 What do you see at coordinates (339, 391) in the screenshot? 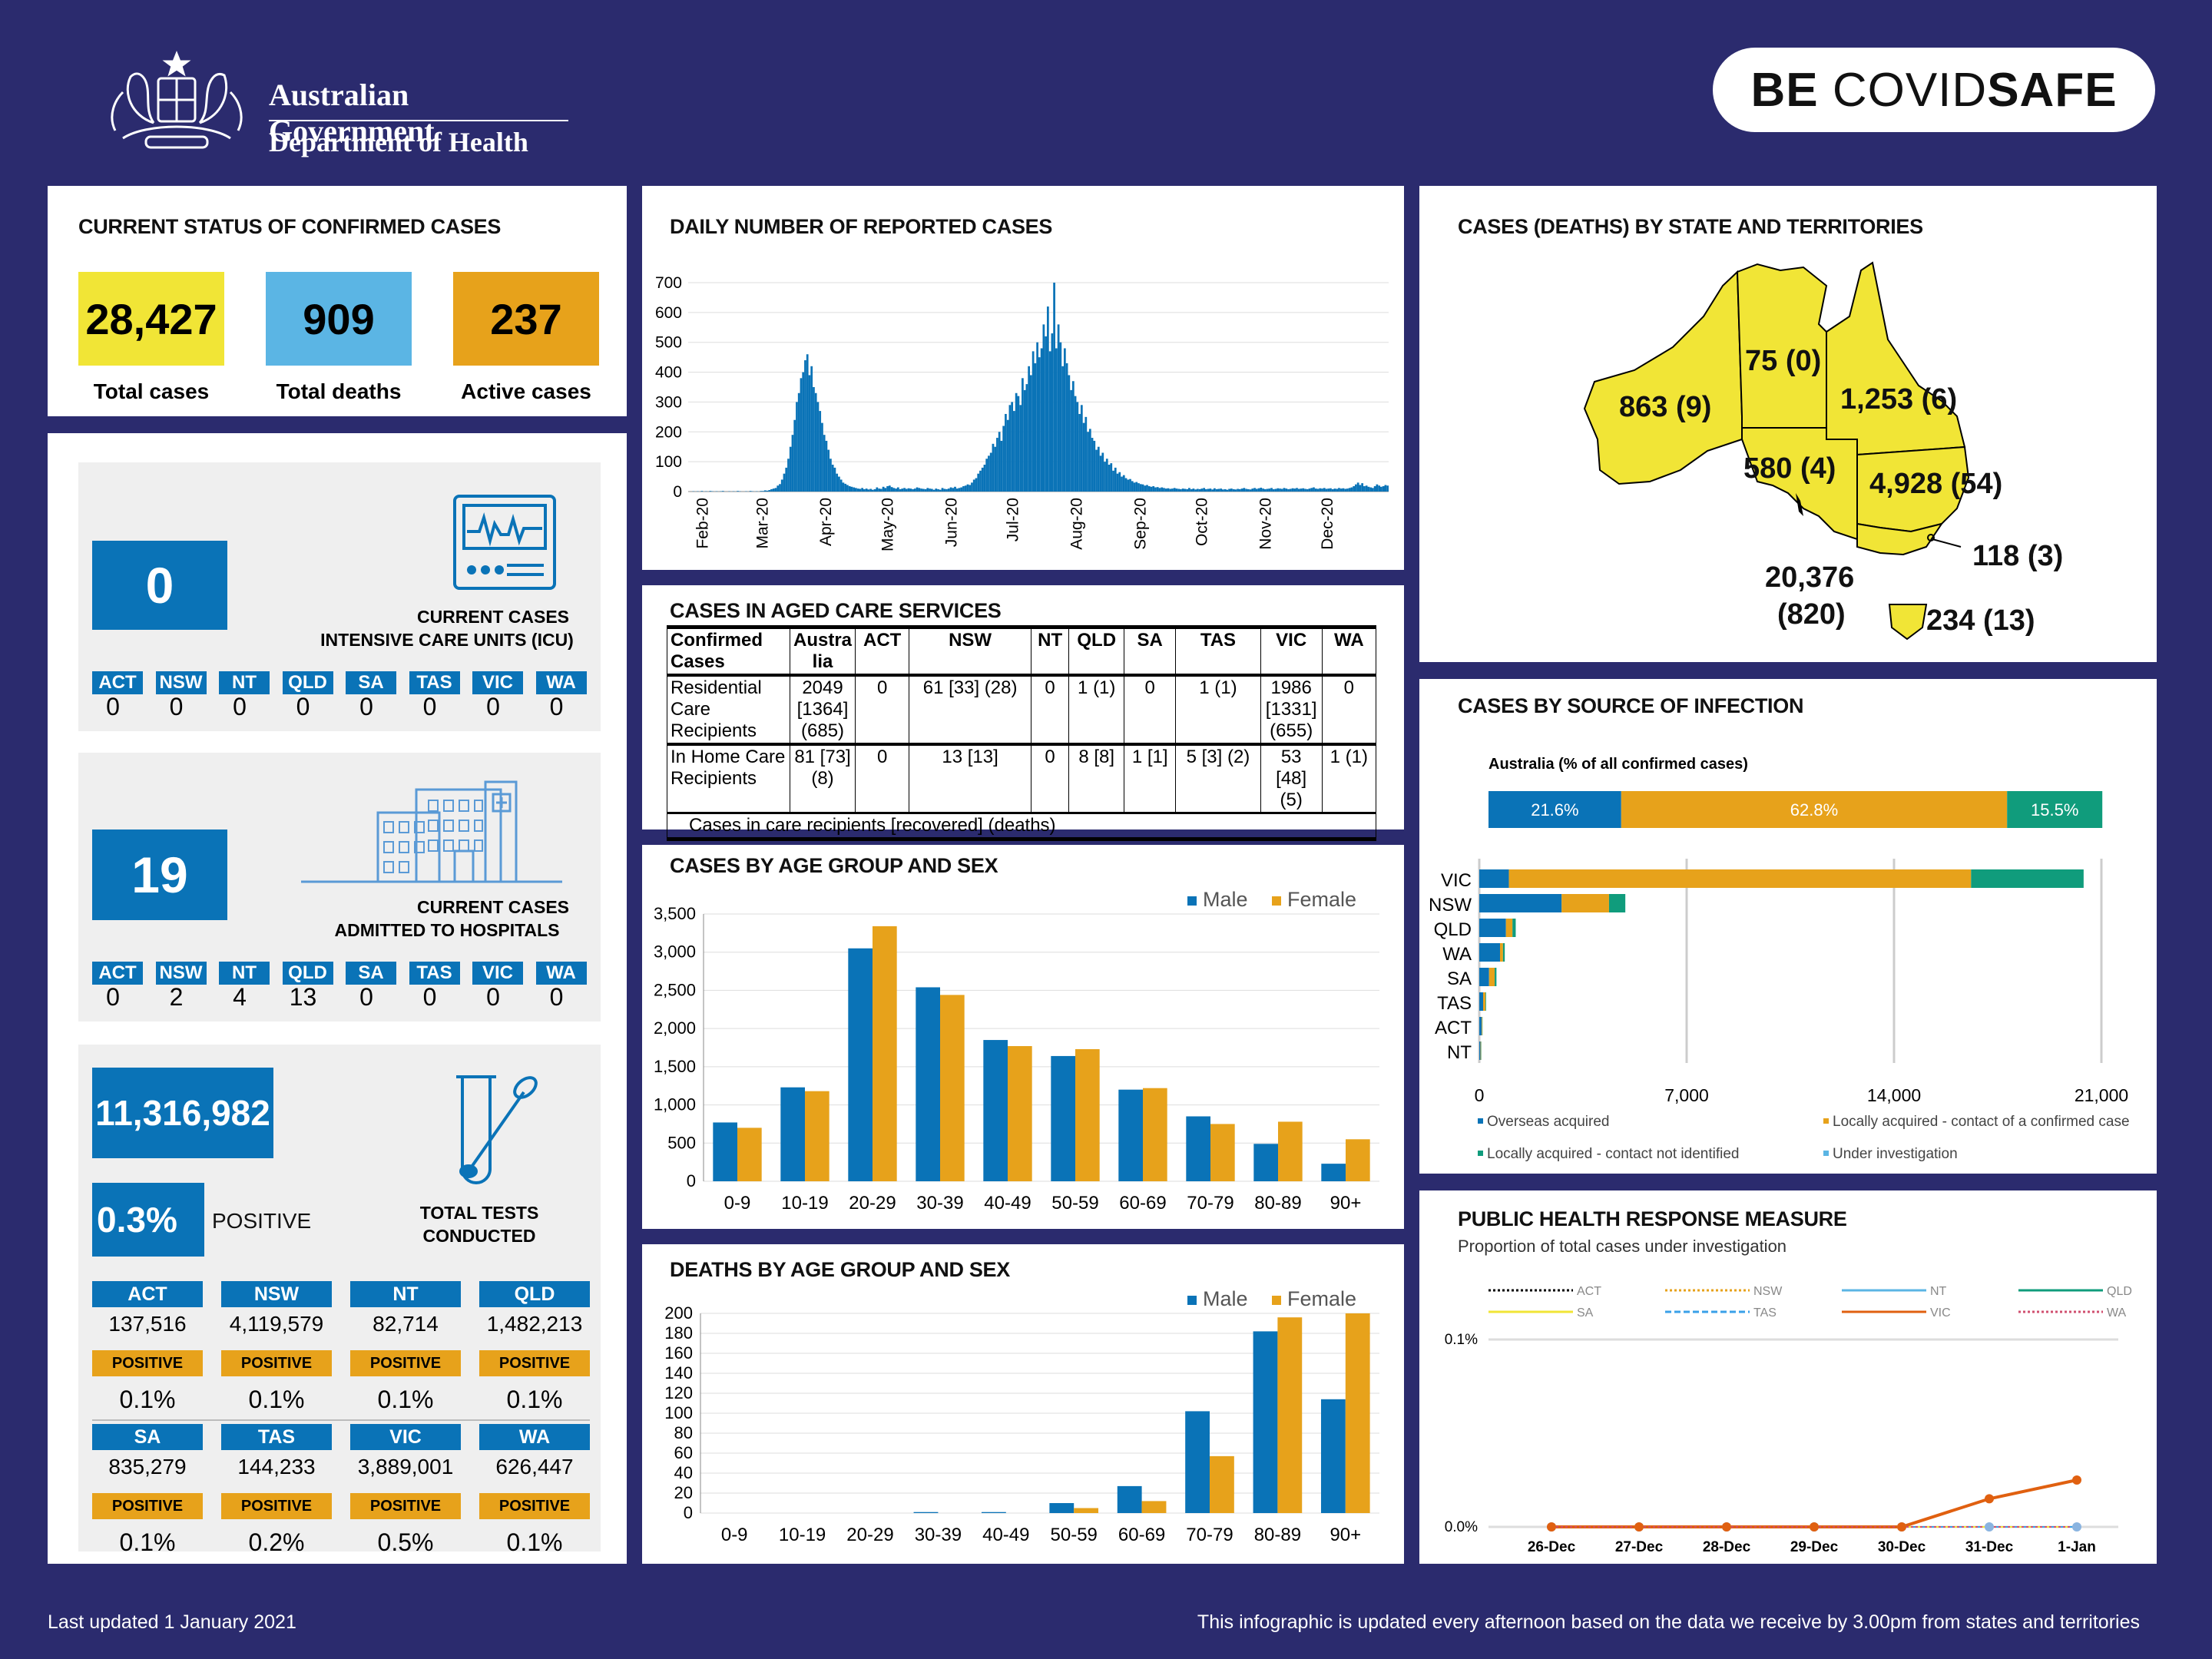
I see `total-deaths-label: Total deaths` at bounding box center [339, 391].